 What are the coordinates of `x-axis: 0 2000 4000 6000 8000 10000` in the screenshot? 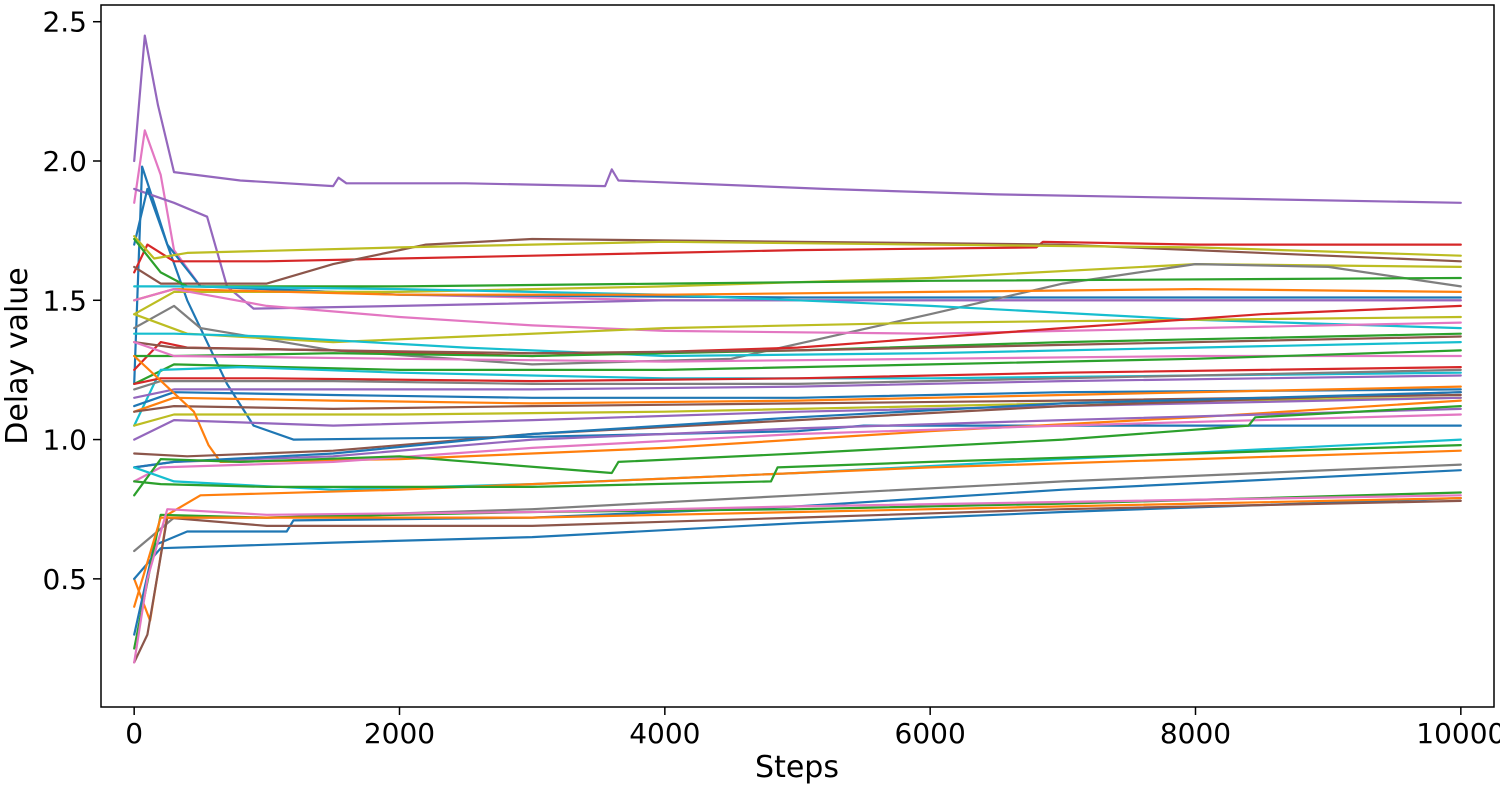 It's located at (812, 728).